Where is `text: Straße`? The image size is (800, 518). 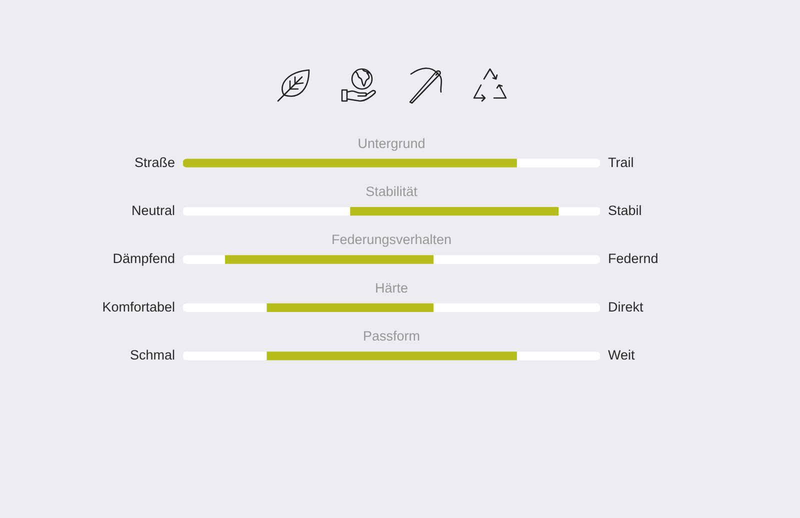
text: Straße is located at coordinates (154, 162).